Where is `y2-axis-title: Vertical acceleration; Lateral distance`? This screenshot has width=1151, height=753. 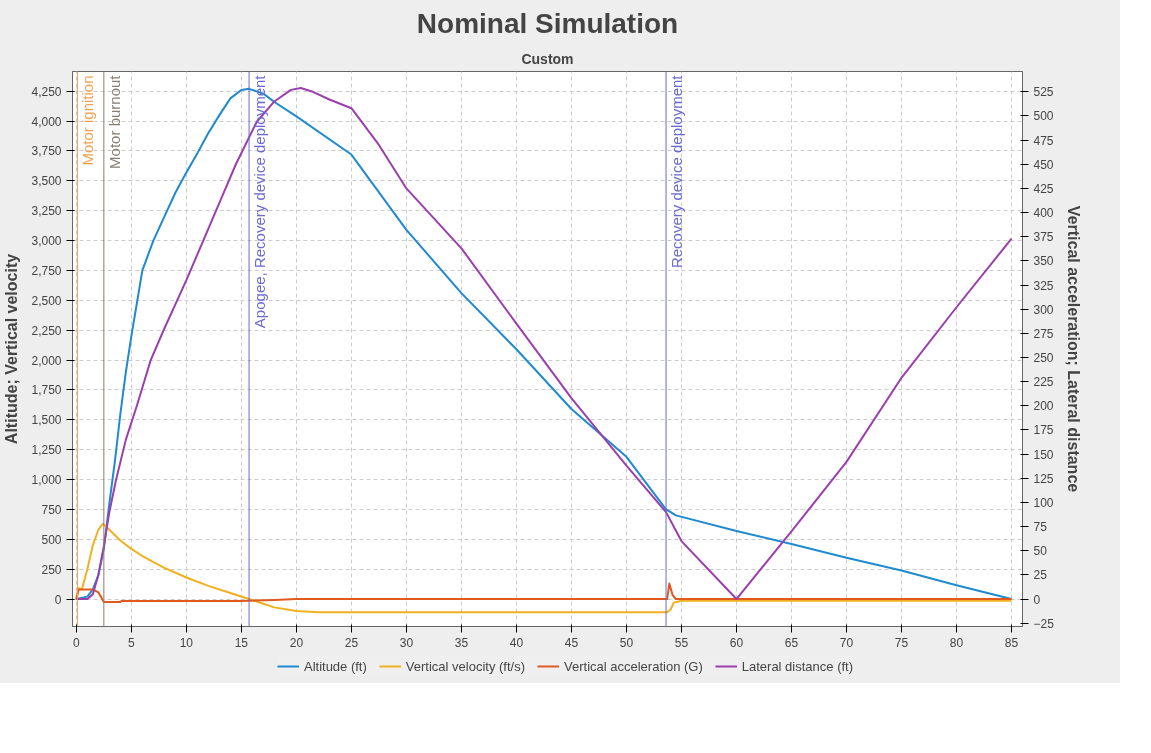
y2-axis-title: Vertical acceleration; Lateral distance is located at coordinates (1073, 349).